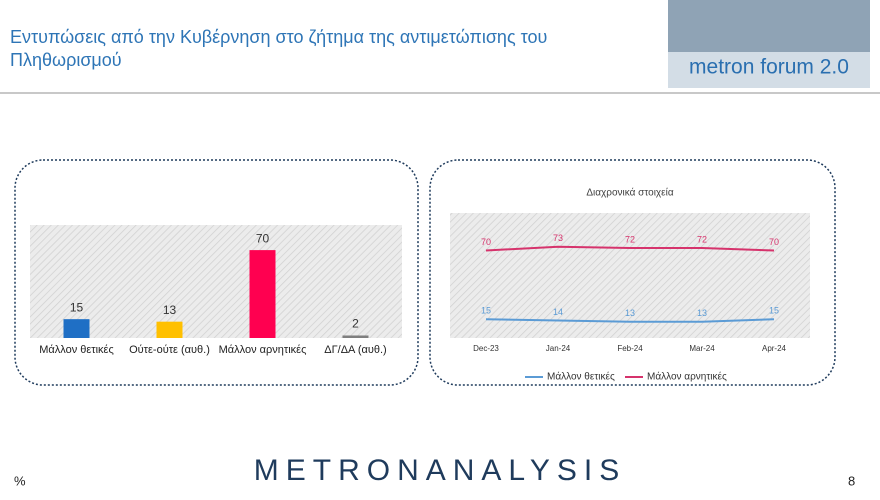 The width and height of the screenshot is (880, 500). What do you see at coordinates (851, 480) in the screenshot?
I see `page-number: 8` at bounding box center [851, 480].